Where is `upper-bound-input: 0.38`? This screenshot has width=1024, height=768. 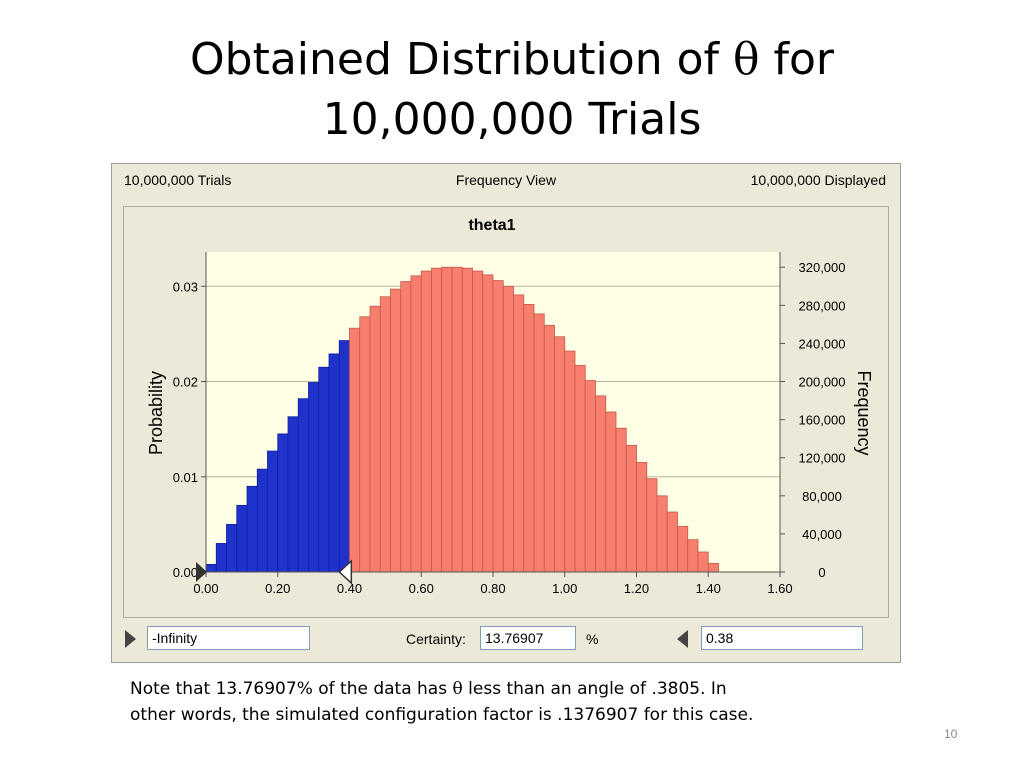 upper-bound-input: 0.38 is located at coordinates (782, 638).